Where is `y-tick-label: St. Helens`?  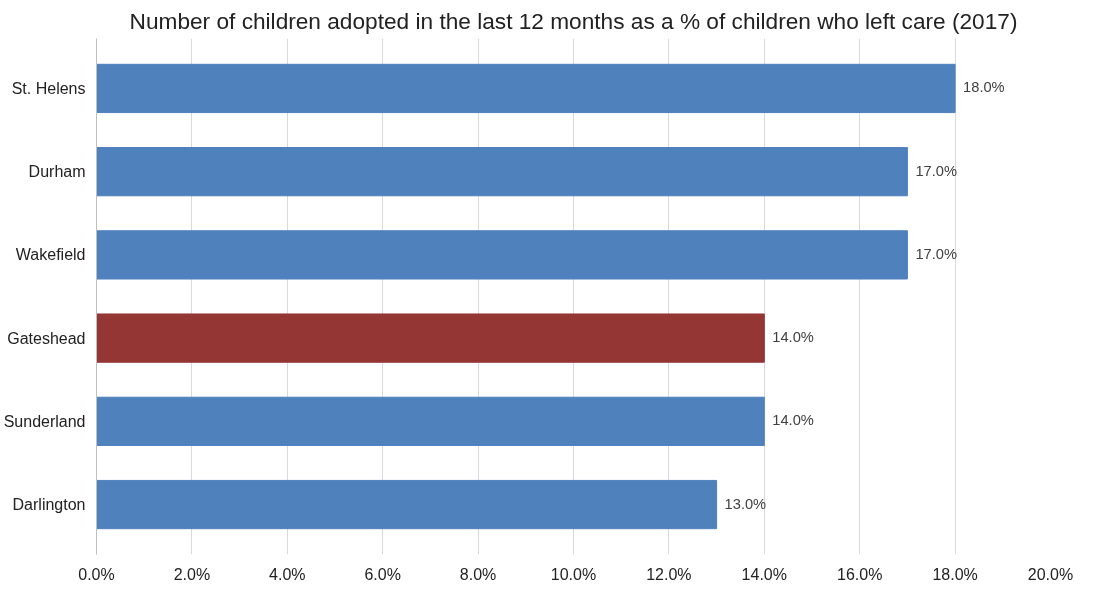
y-tick-label: St. Helens is located at coordinates (48, 88).